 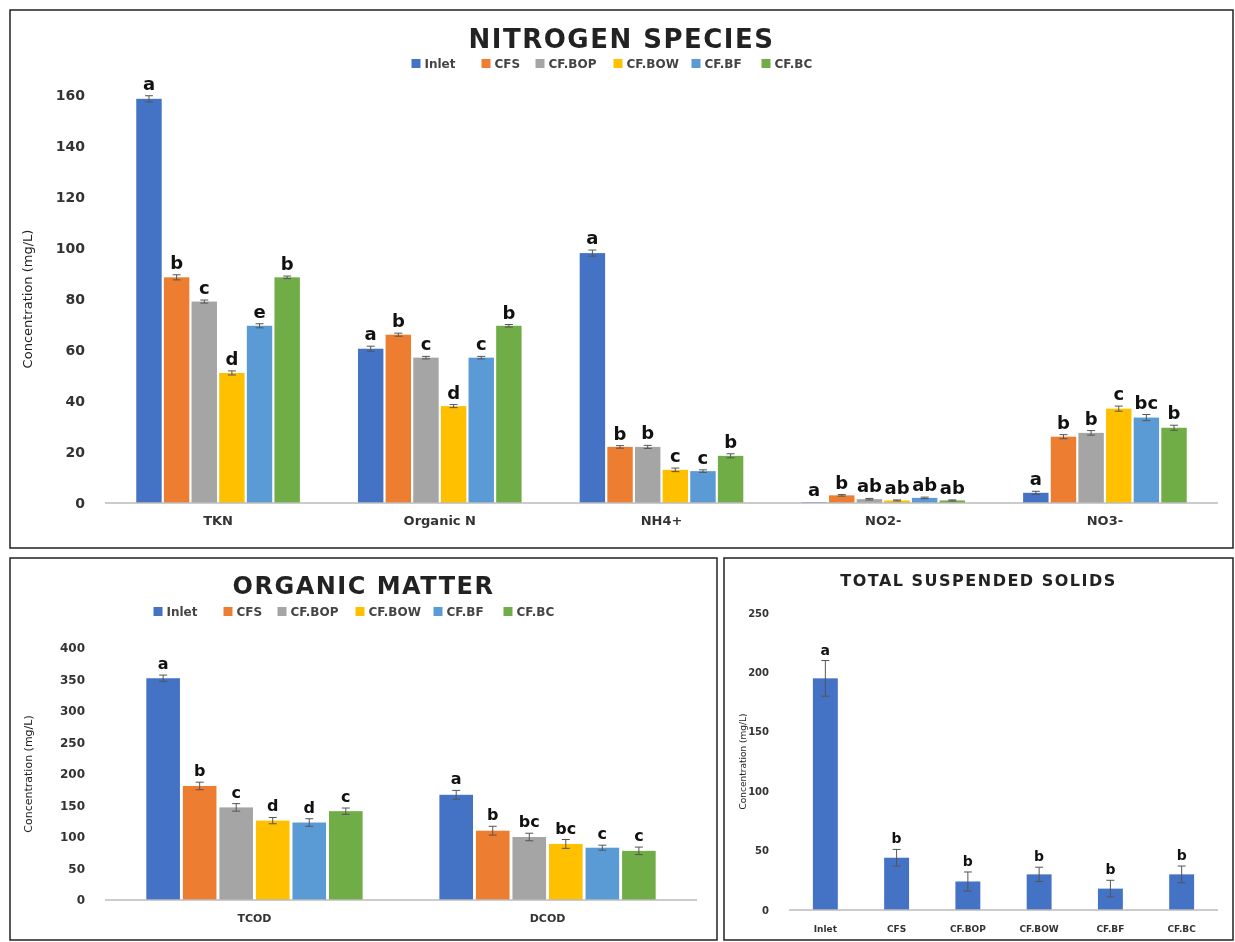 I want to click on y-tick-label: 160, so click(x=70, y=94).